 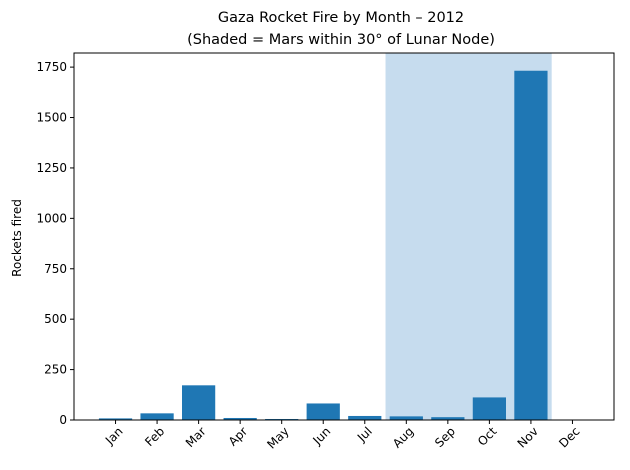 What do you see at coordinates (51, 218) in the screenshot?
I see `y-tick-label: 1000` at bounding box center [51, 218].